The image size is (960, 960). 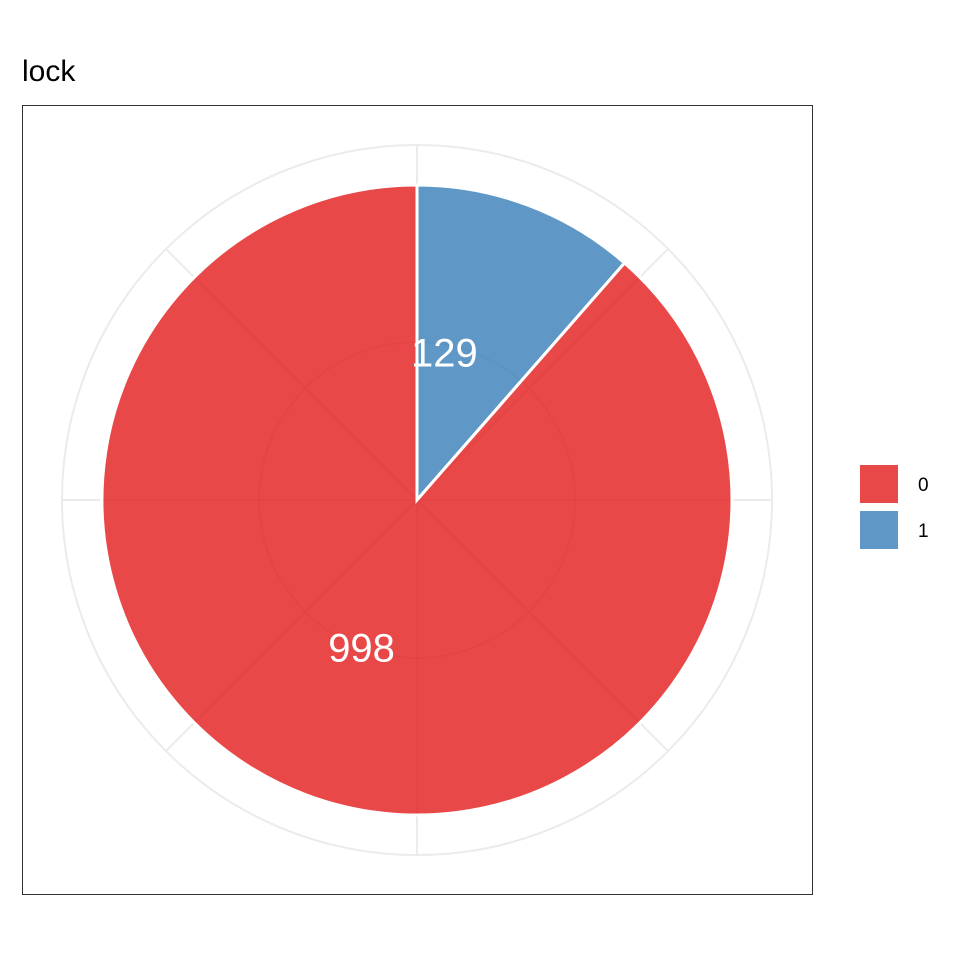 What do you see at coordinates (49, 71) in the screenshot?
I see `chart-title: lock` at bounding box center [49, 71].